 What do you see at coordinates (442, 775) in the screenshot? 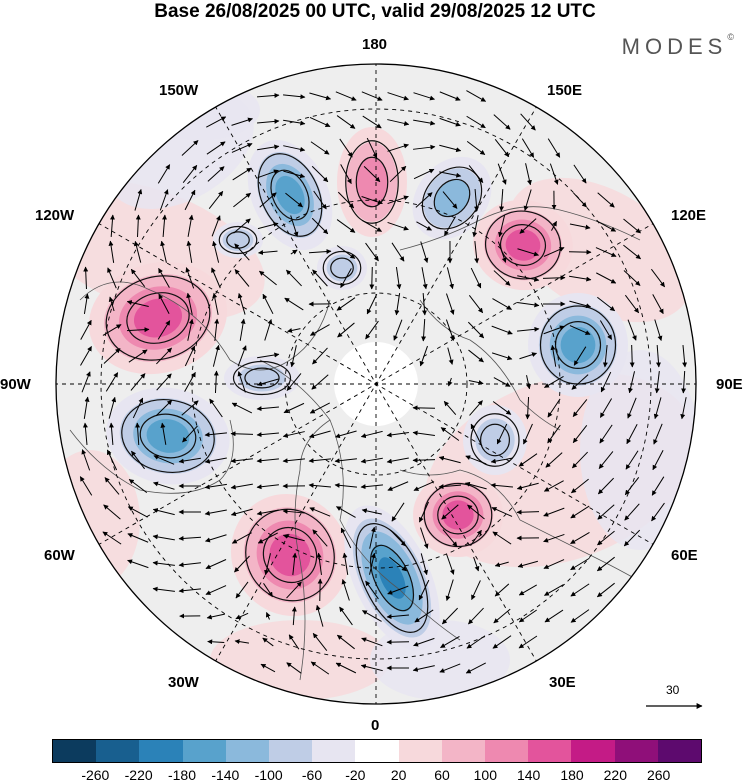
I see `colorbar-tick-label: 60` at bounding box center [442, 775].